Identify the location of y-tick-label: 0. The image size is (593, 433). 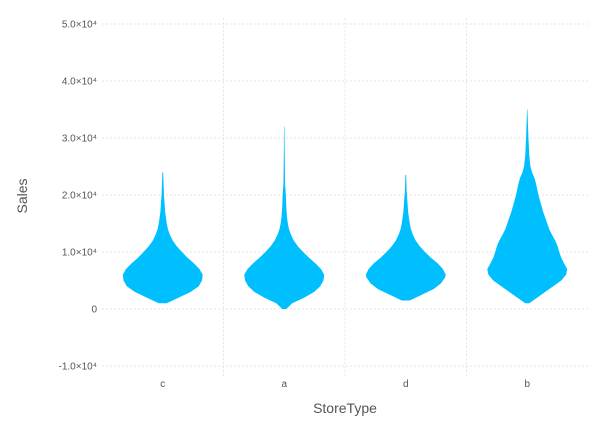
(94, 310).